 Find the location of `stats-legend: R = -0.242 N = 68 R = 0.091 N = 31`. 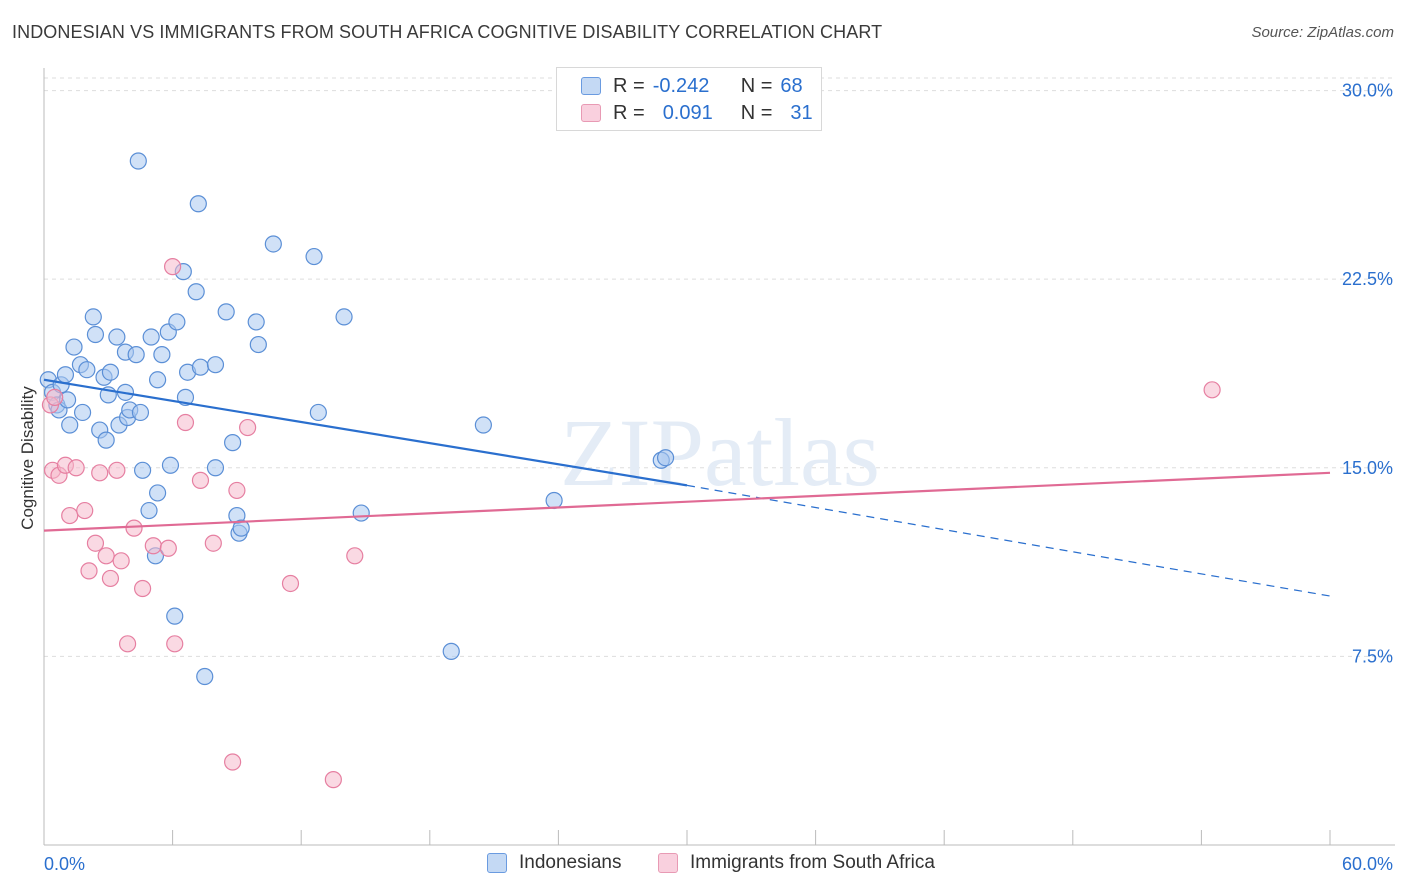

stats-legend: R = -0.242 N = 68 R = 0.091 N = 31 is located at coordinates (689, 99).